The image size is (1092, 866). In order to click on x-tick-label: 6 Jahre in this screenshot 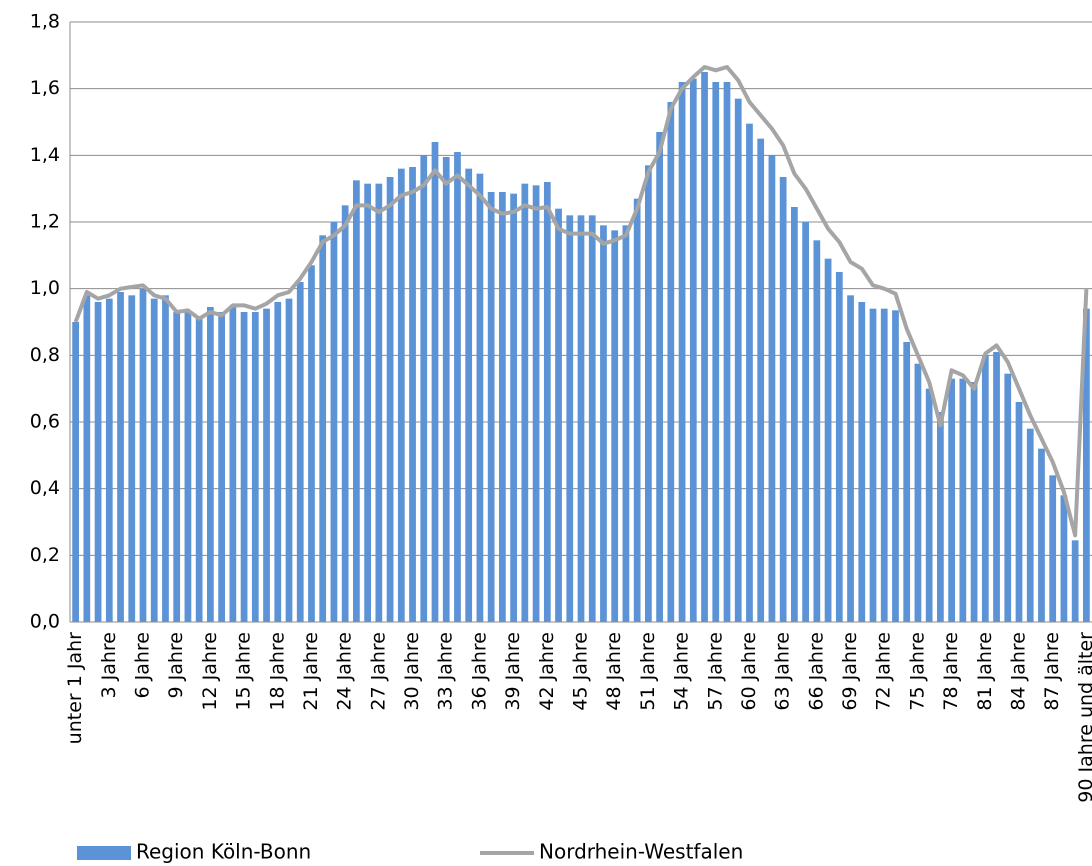, I will do `click(143, 665)`.